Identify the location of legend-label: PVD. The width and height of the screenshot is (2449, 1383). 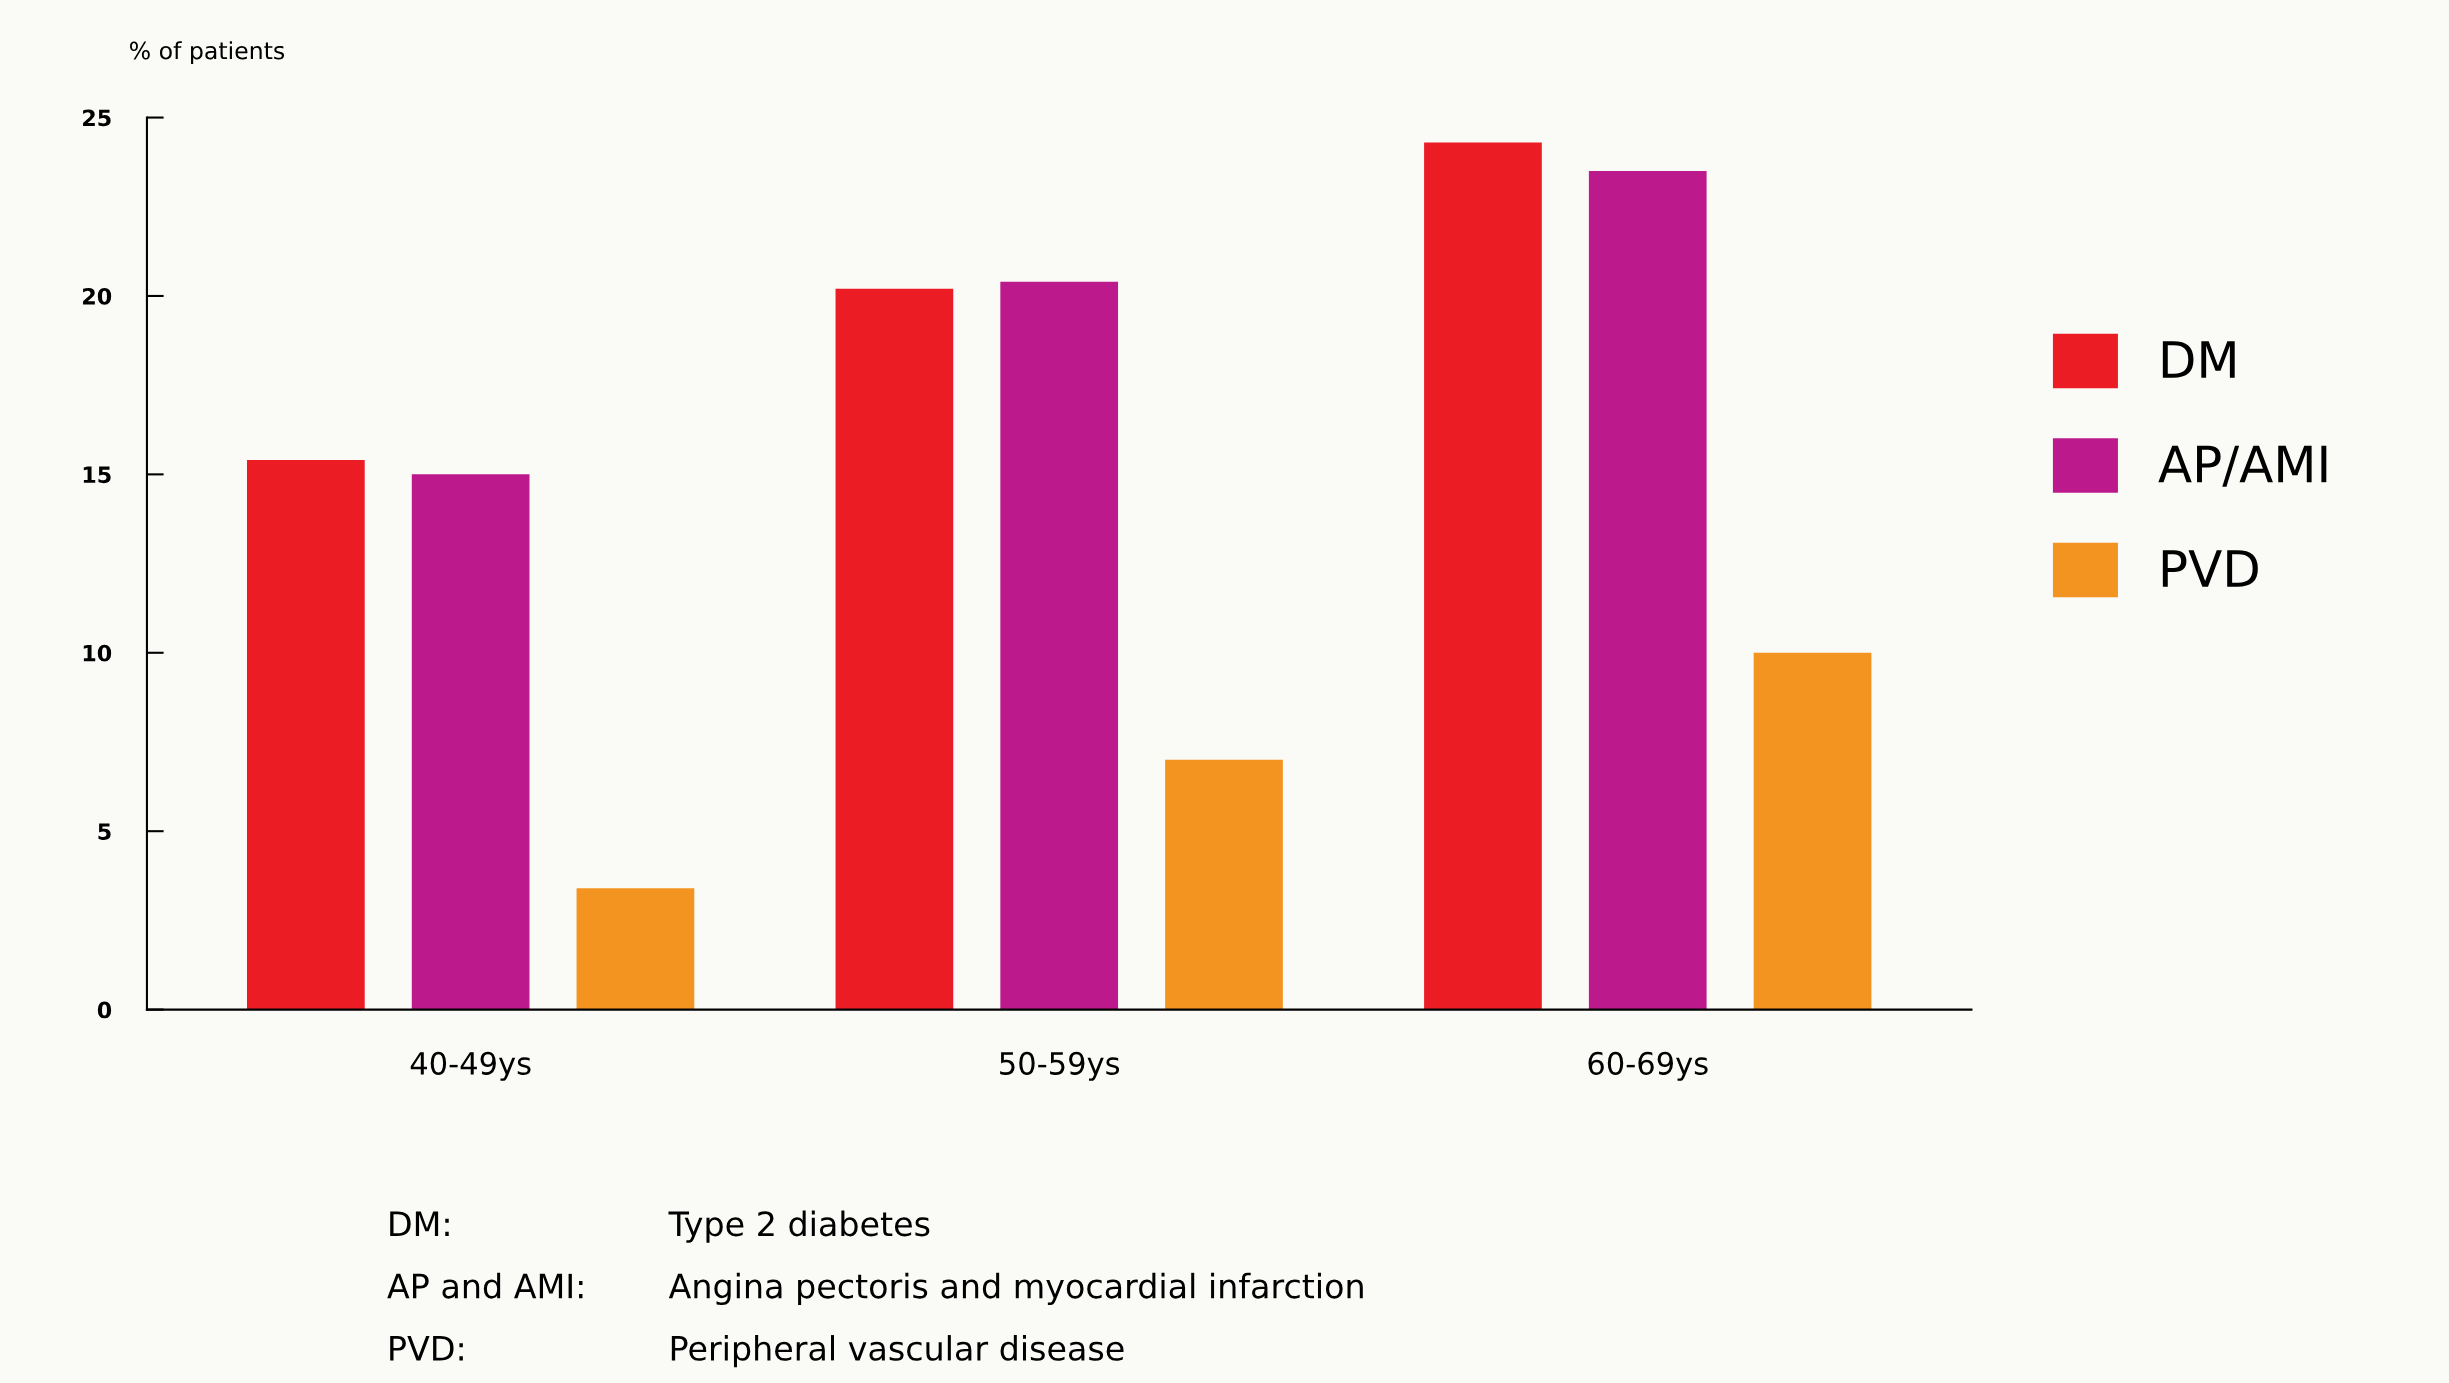
(2210, 568).